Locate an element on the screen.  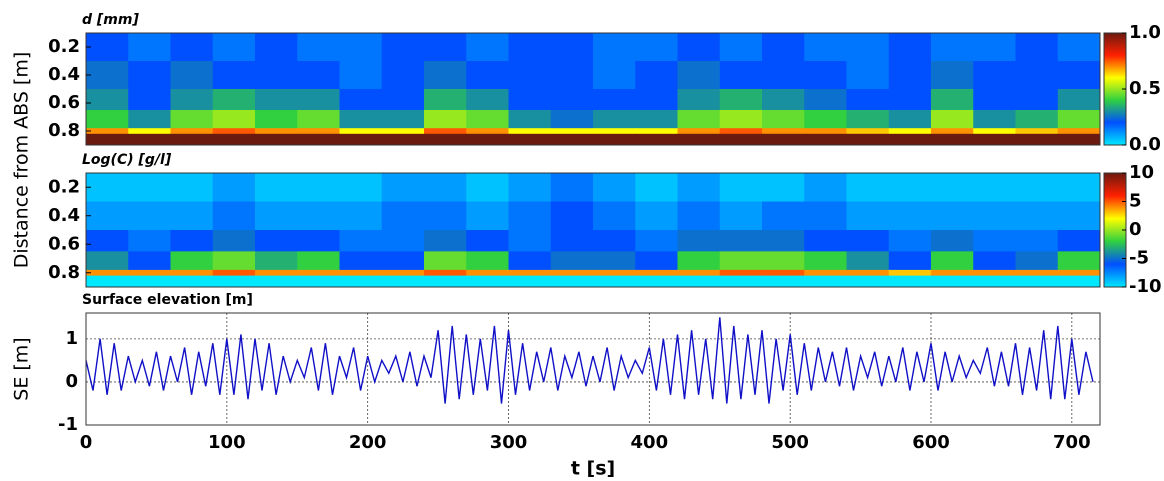
x-tick-label: 100 is located at coordinates (227, 442).